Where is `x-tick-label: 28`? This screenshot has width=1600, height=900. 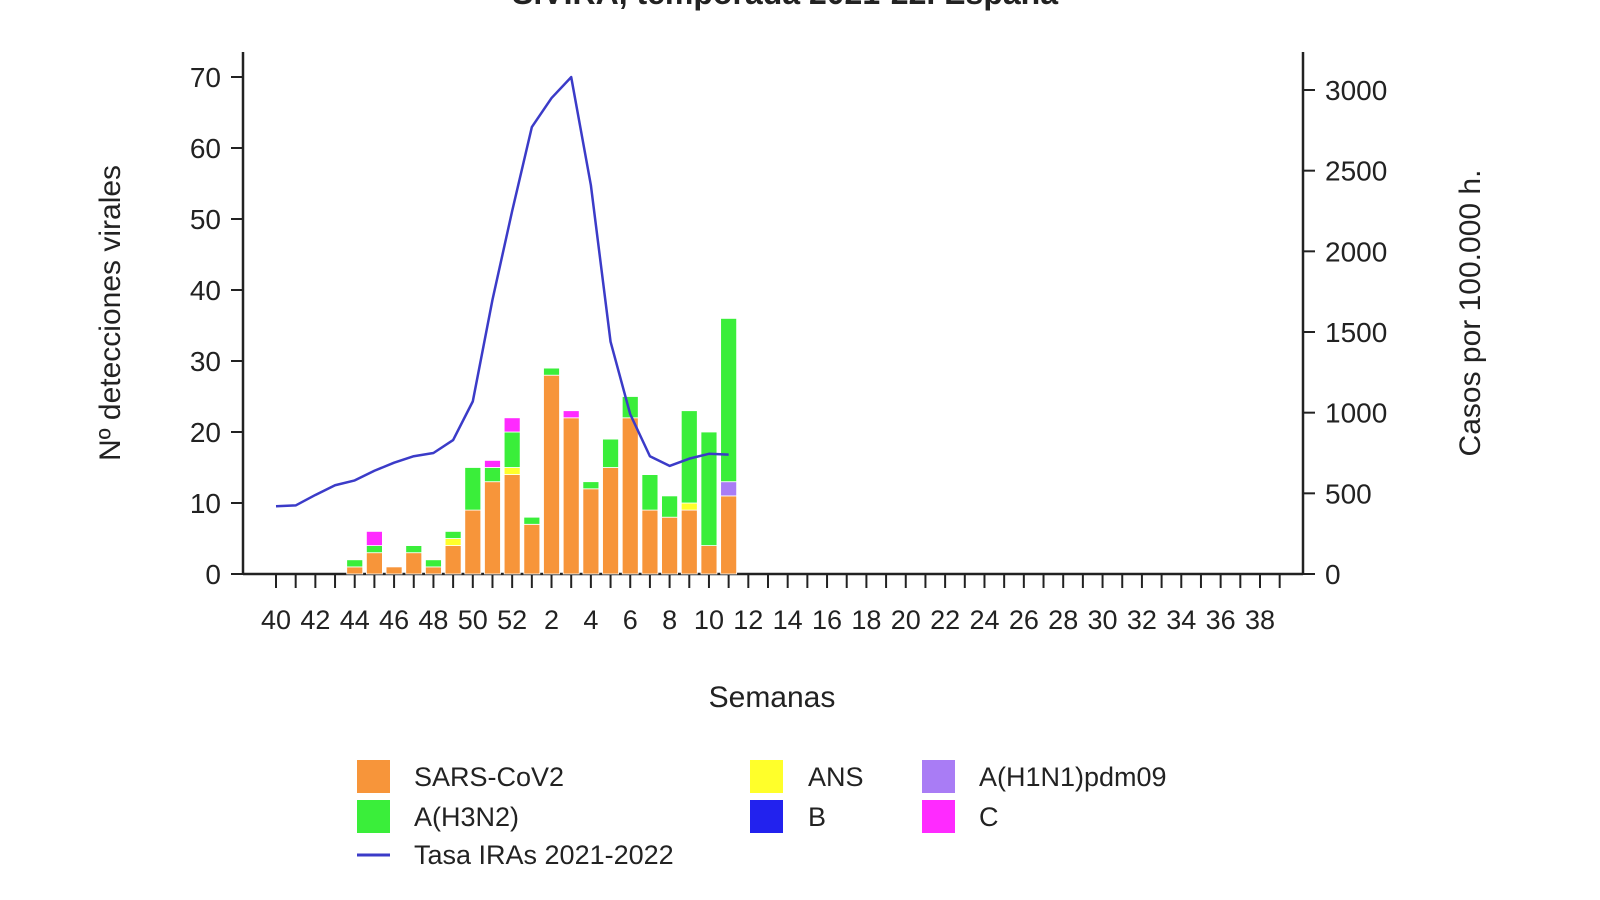 x-tick-label: 28 is located at coordinates (1063, 620).